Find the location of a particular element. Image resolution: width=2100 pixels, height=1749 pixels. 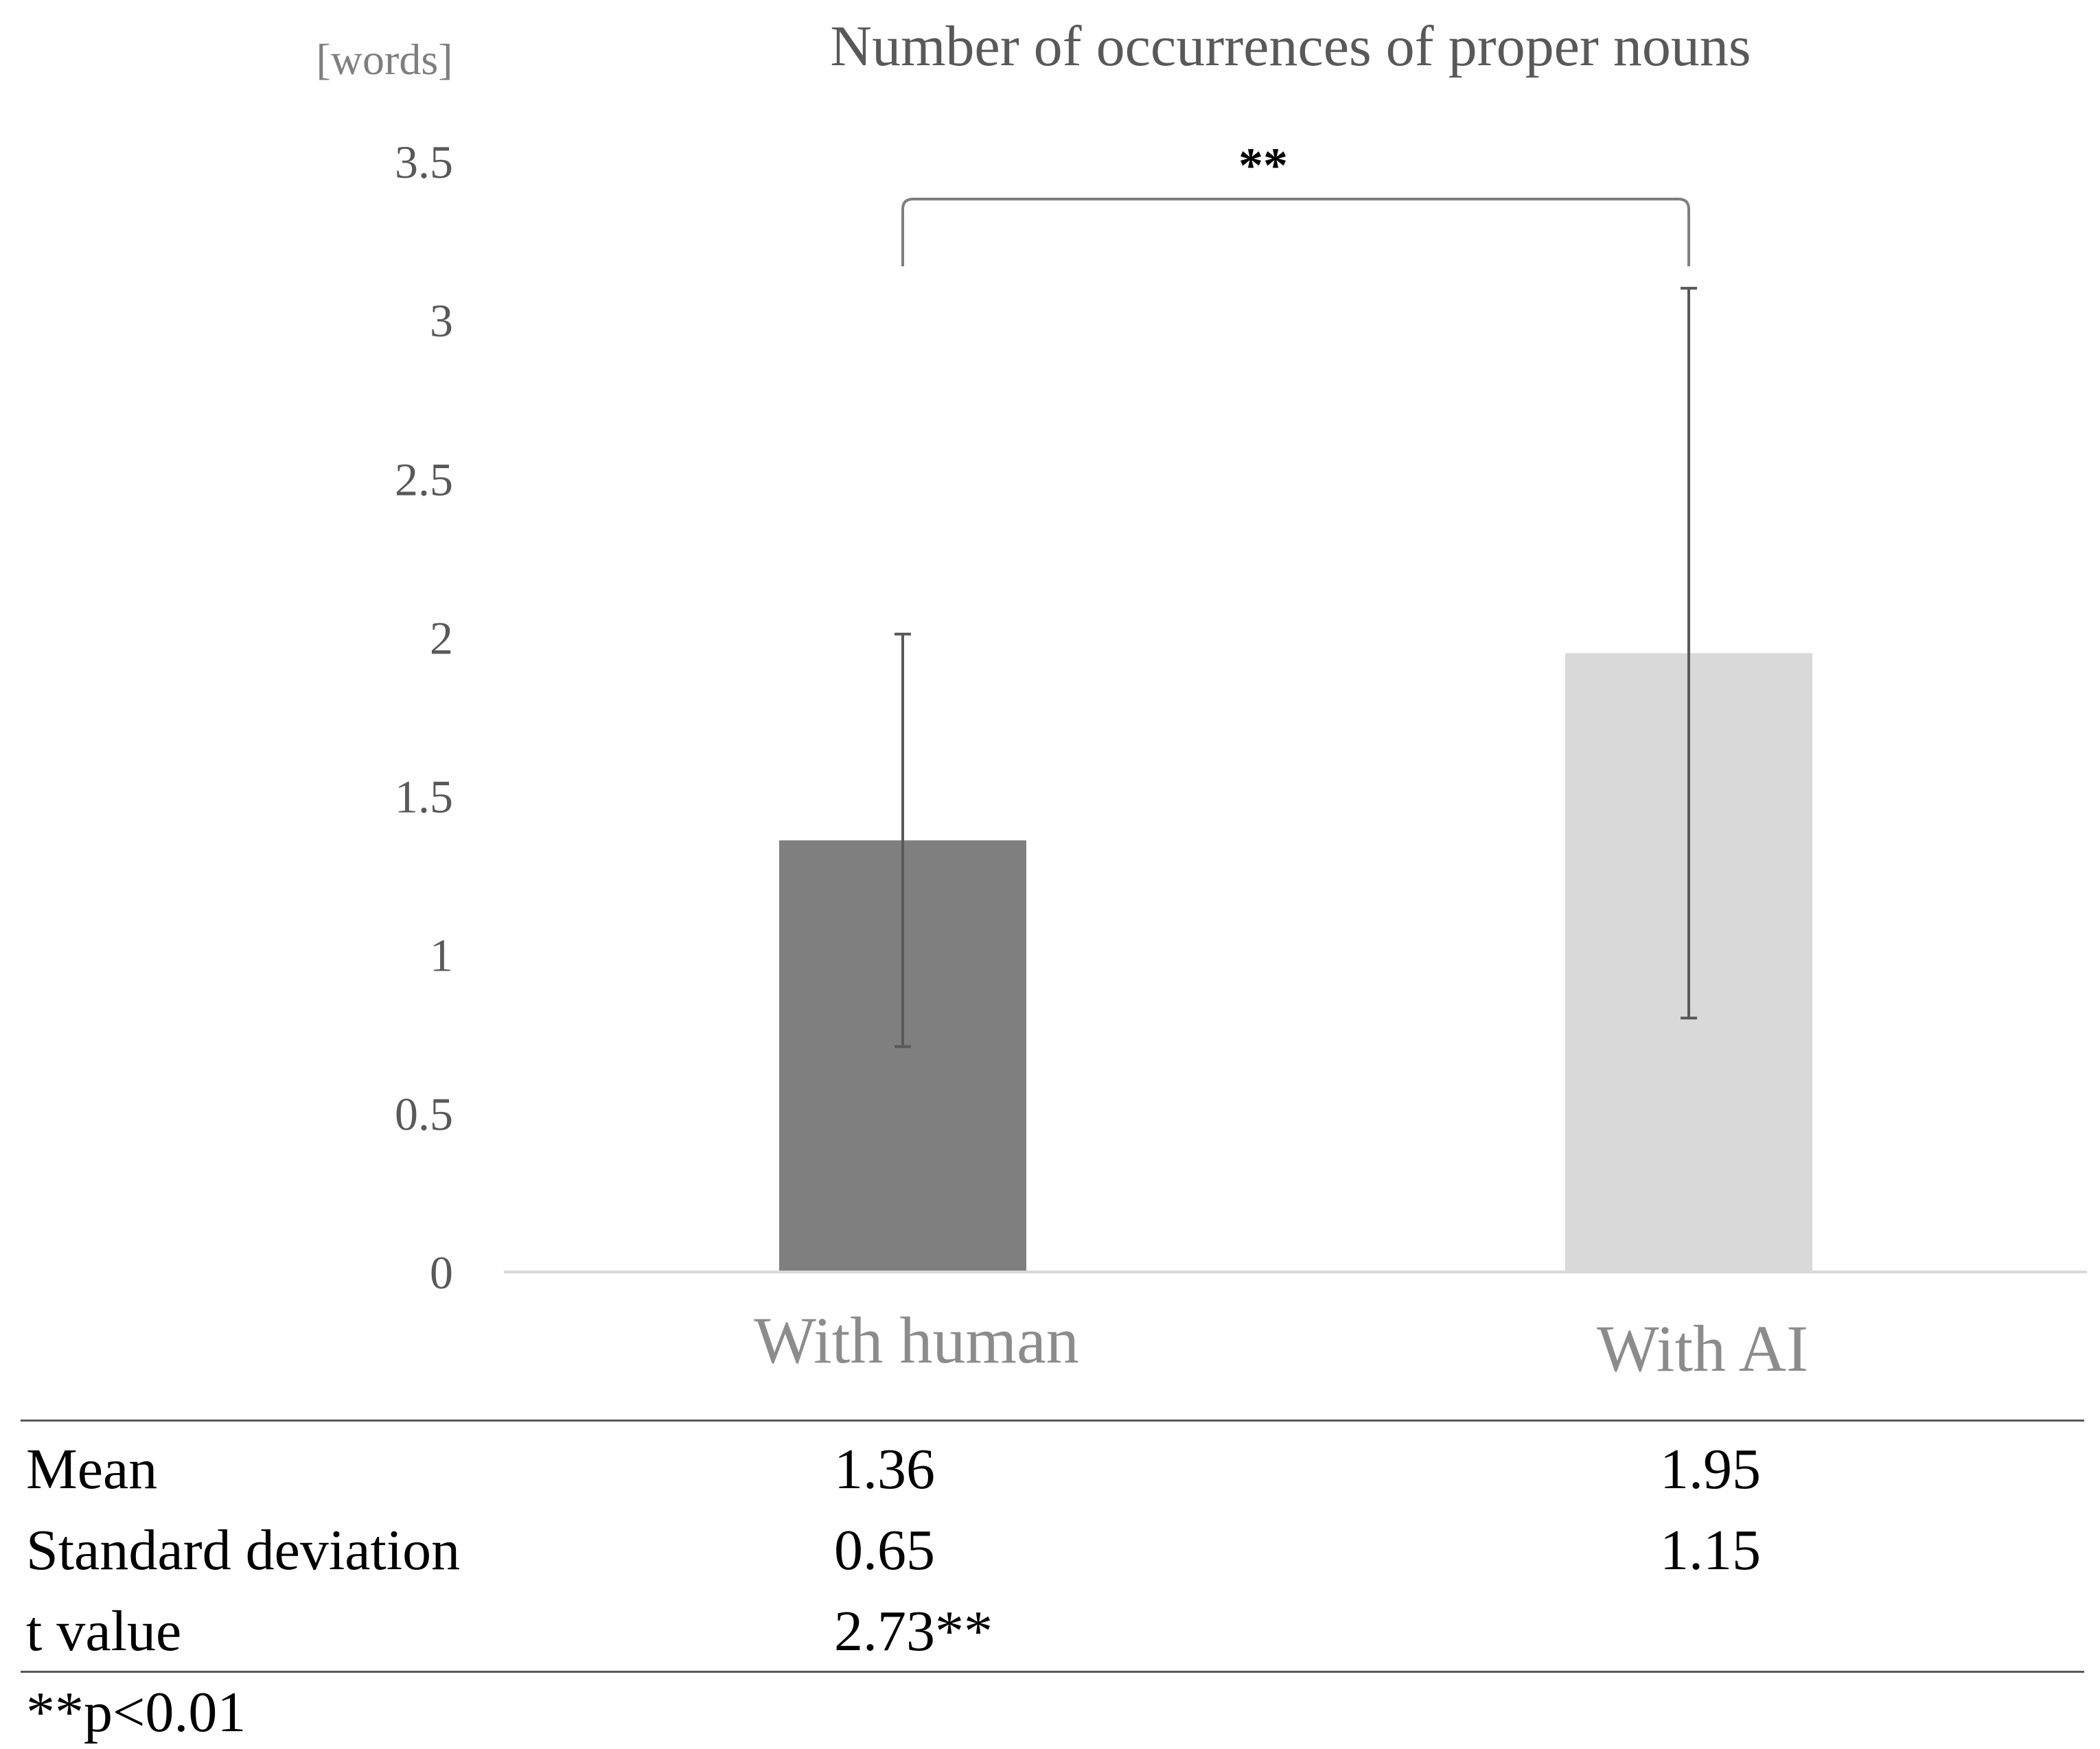

row-label: Mean is located at coordinates (92, 1469).